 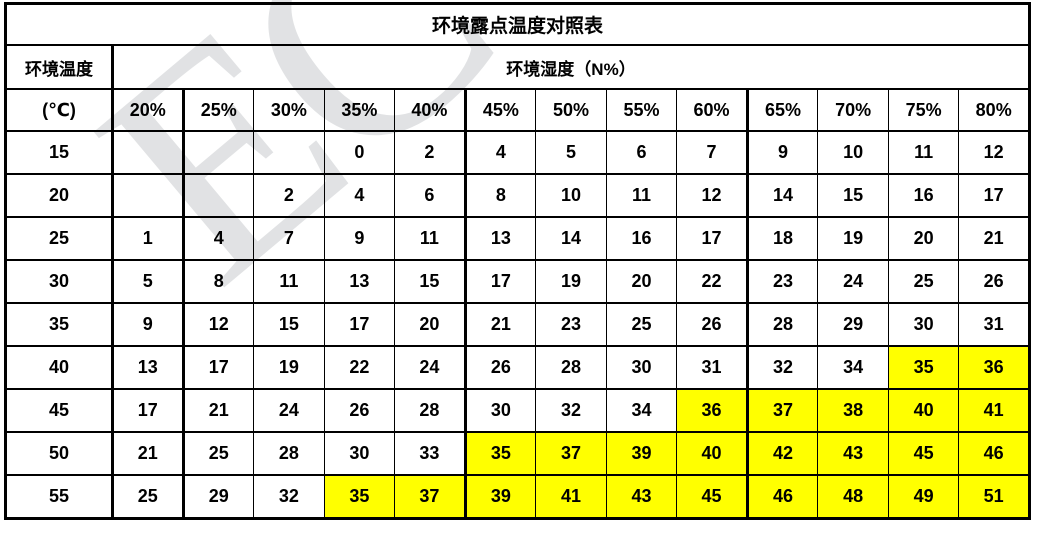 What do you see at coordinates (517, 453) in the screenshot?
I see `table-row: 50 21 25 28 30 33 35 37 39 40 42 43 45 46` at bounding box center [517, 453].